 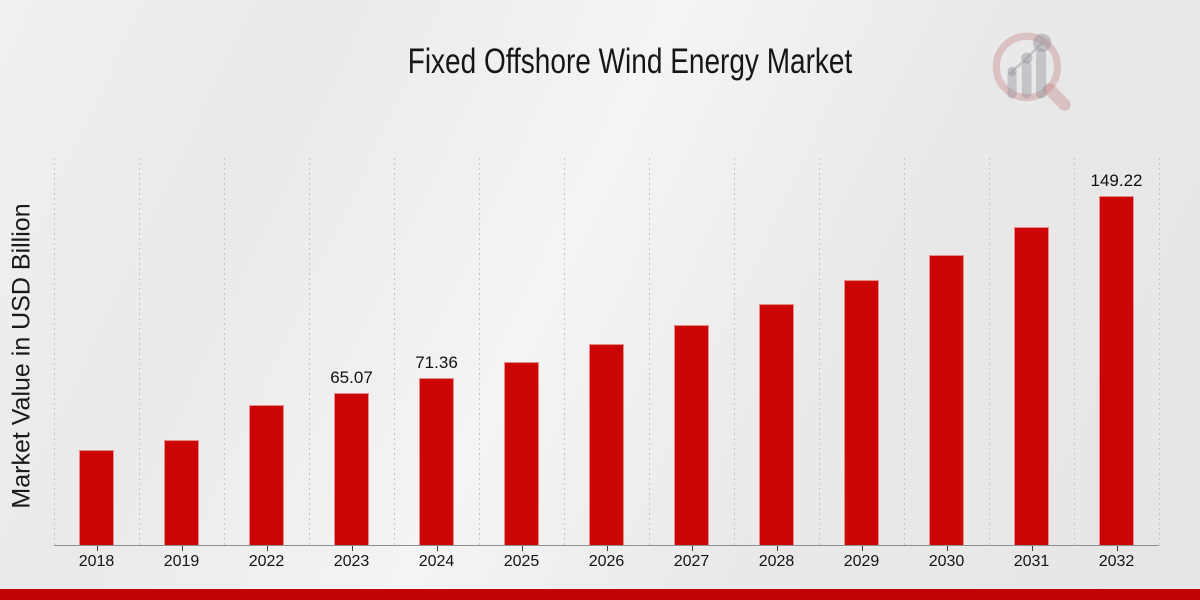 I want to click on x-axis-line, so click(x=606, y=545).